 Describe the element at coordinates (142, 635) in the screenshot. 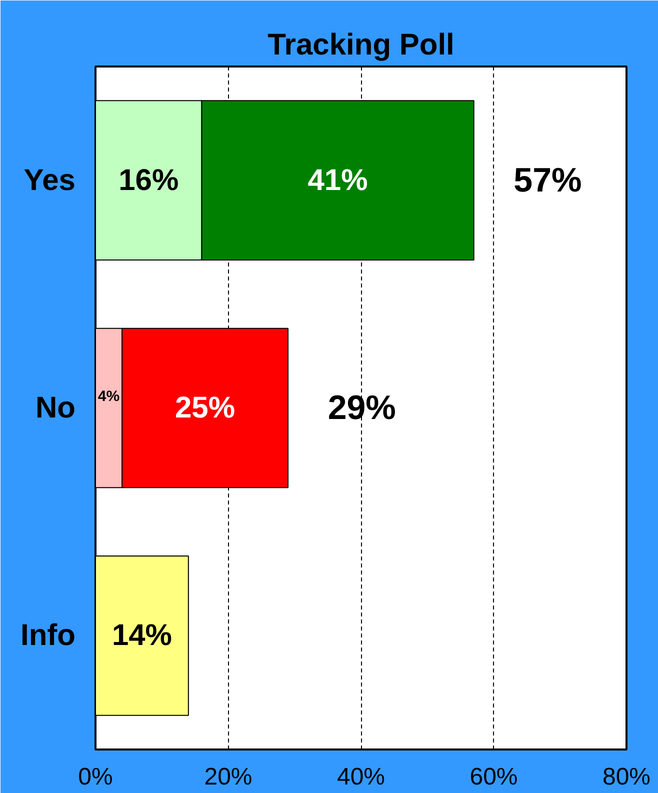

I see `data-label: 14%` at that location.